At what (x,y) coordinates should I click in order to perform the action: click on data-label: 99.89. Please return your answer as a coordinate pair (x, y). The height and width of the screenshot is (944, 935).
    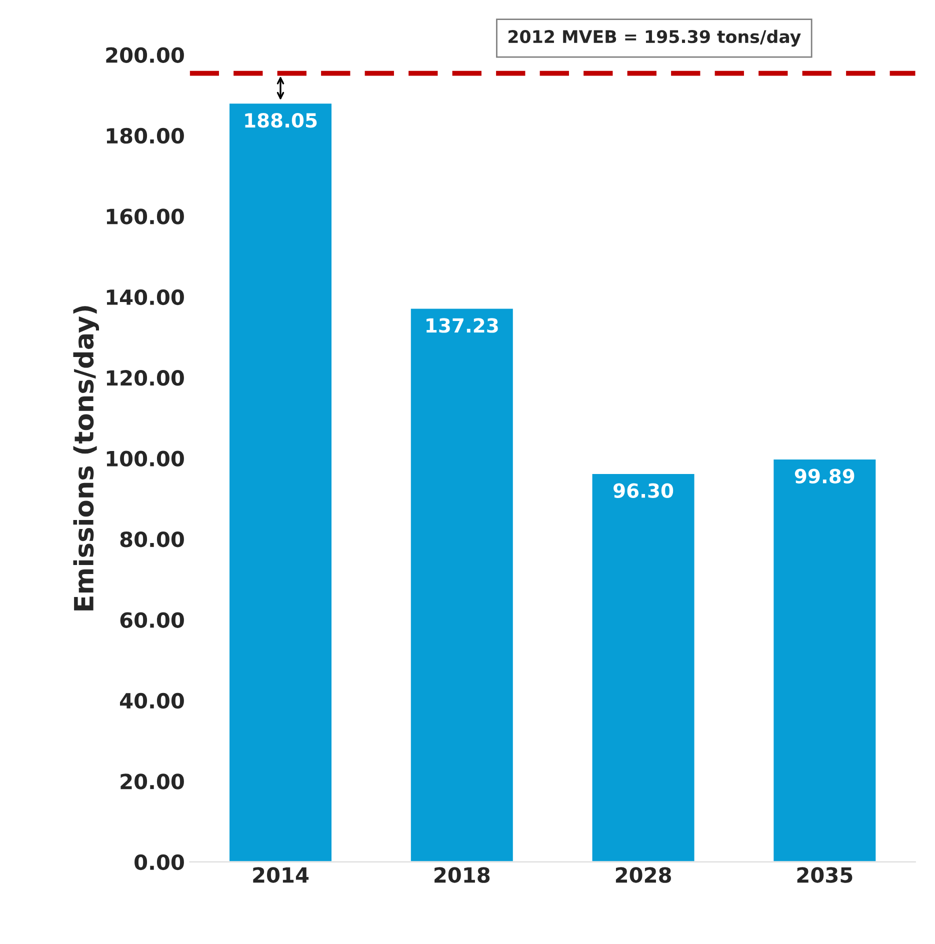
    Looking at the image, I should click on (824, 476).